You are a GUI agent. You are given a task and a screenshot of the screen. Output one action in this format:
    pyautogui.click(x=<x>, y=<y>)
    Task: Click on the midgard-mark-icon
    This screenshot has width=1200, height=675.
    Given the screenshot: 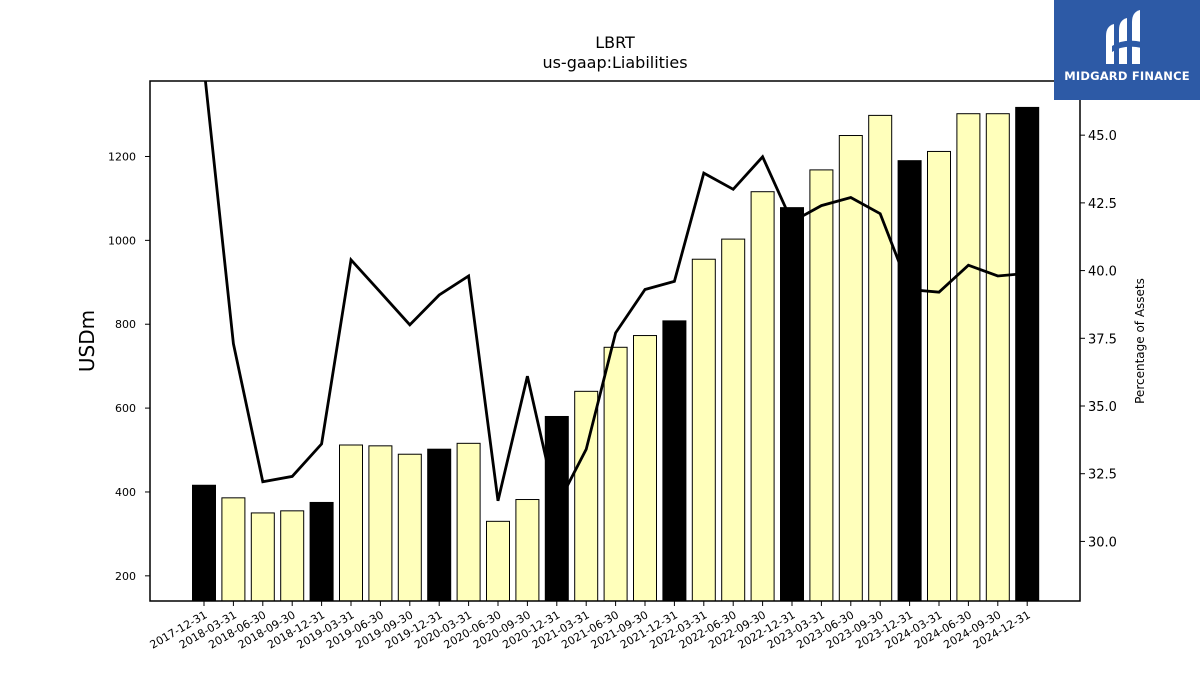 What is the action you would take?
    pyautogui.click(x=1124, y=37)
    